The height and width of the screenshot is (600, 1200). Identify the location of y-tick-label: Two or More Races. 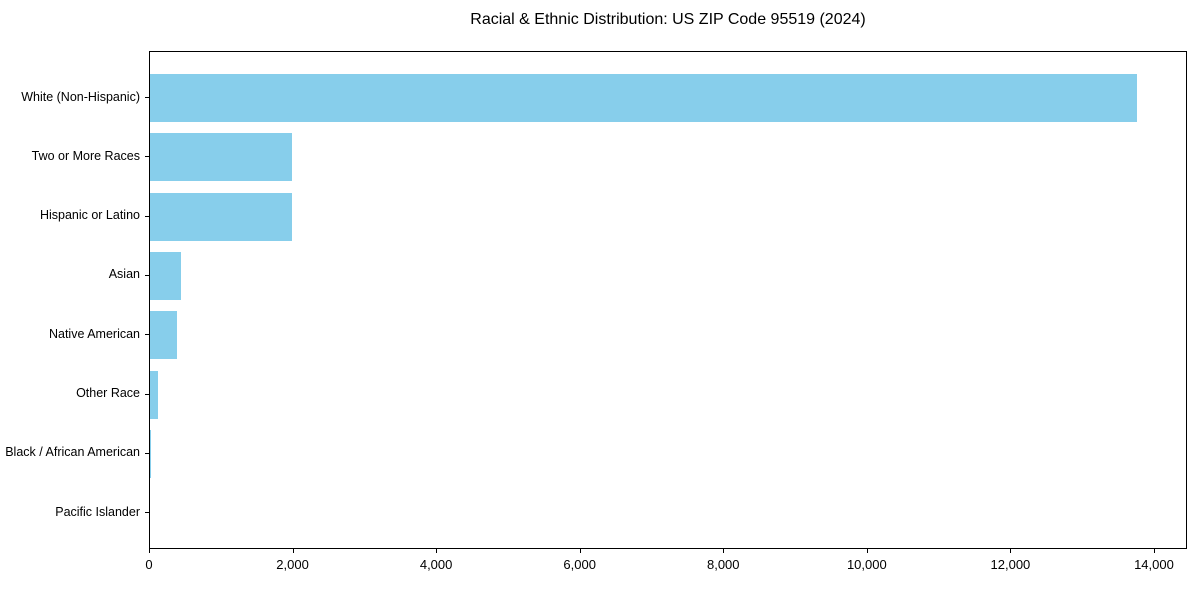
(85, 155).